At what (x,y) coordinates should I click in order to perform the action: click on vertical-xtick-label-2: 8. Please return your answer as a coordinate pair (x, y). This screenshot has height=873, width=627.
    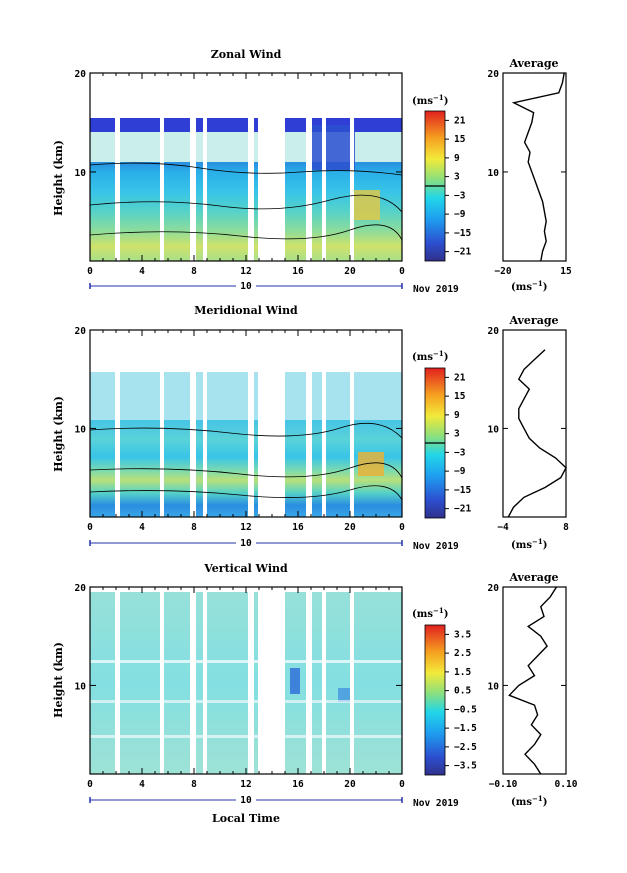
    Looking at the image, I should click on (194, 784).